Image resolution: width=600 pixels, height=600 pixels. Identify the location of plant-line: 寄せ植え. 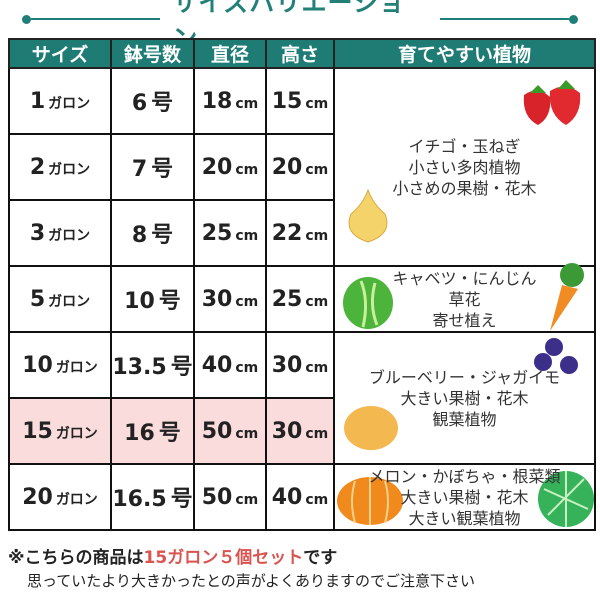
(464, 320).